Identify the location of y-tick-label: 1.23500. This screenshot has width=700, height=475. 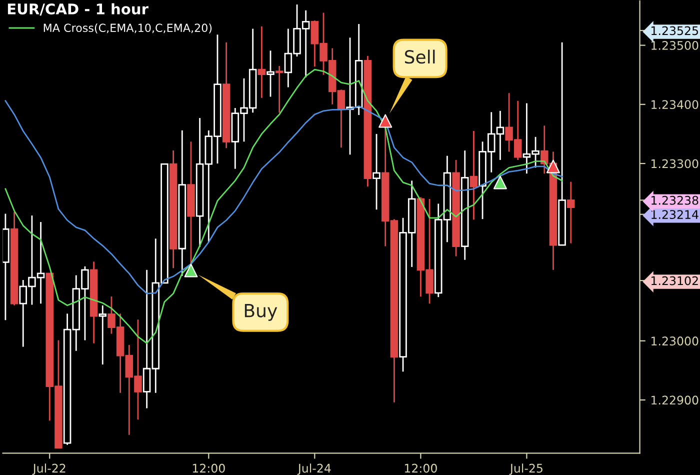
(675, 45).